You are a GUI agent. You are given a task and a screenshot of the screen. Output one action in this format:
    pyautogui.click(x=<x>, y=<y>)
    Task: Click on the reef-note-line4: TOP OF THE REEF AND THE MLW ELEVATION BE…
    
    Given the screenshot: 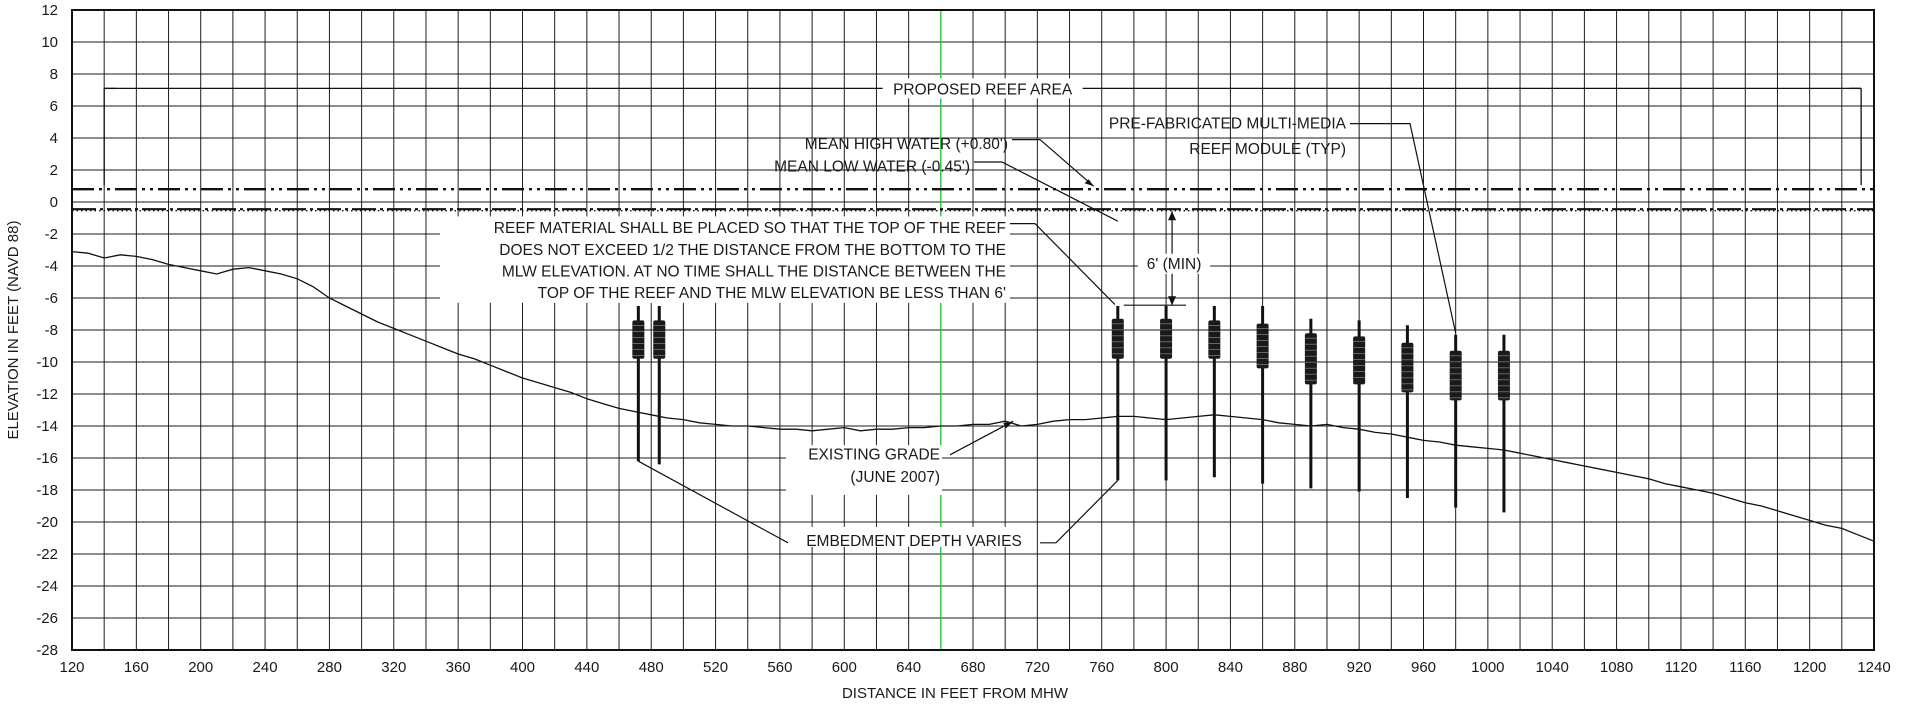 What is the action you would take?
    pyautogui.click(x=772, y=293)
    